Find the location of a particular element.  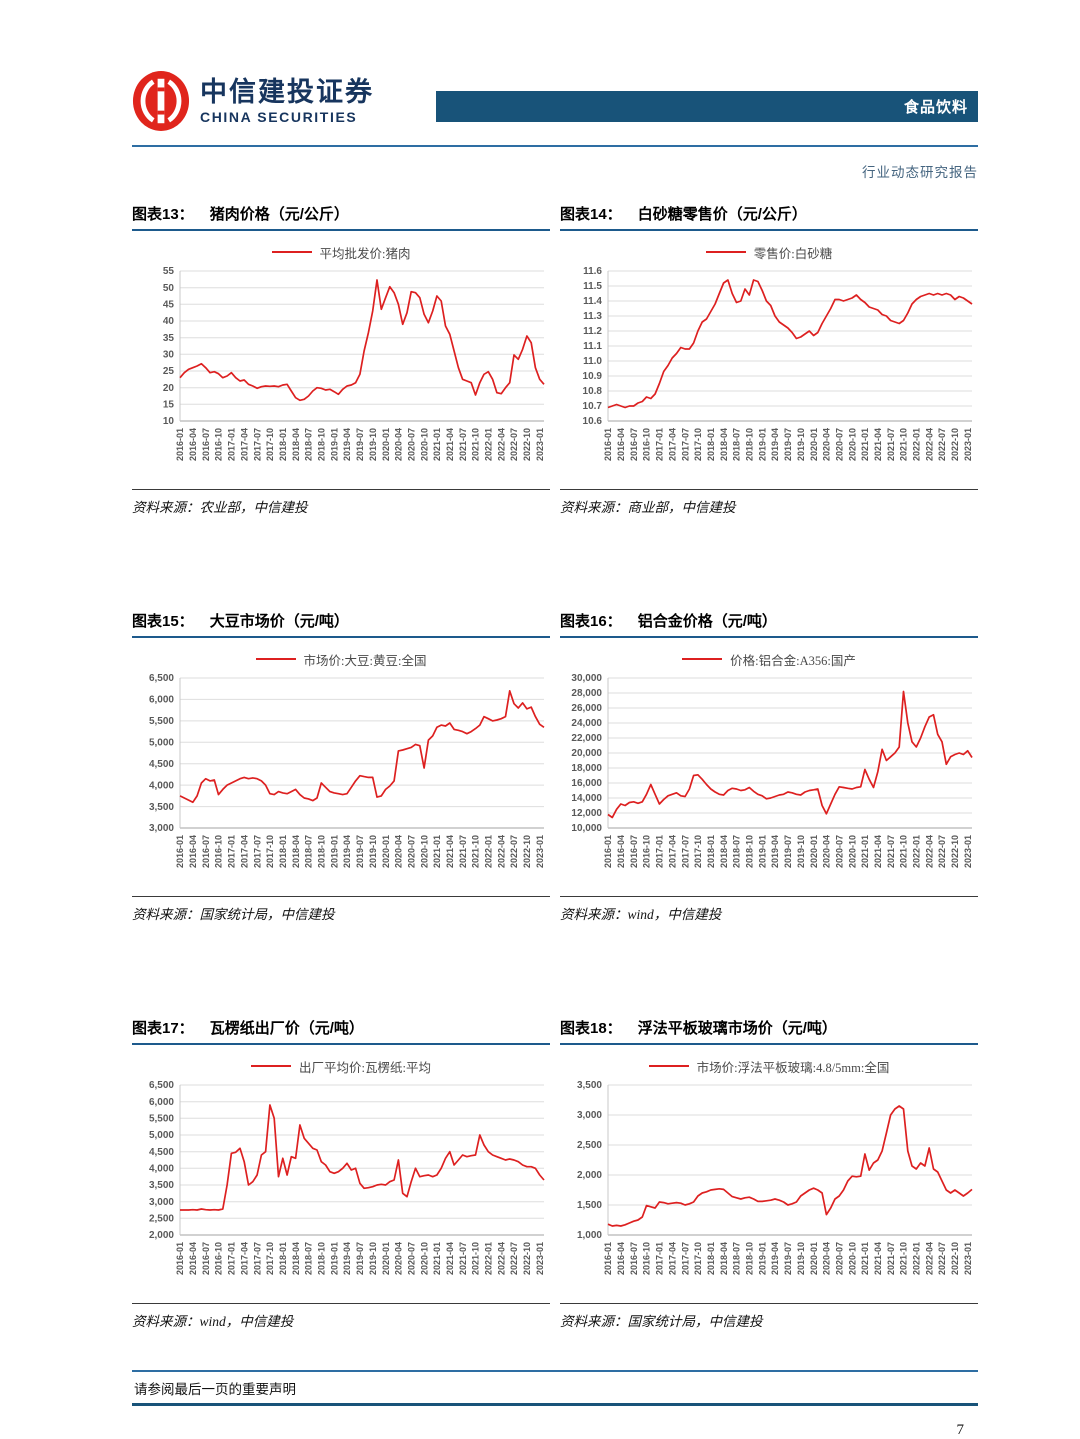

svg-text: 11.3 is located at coordinates (592, 316).